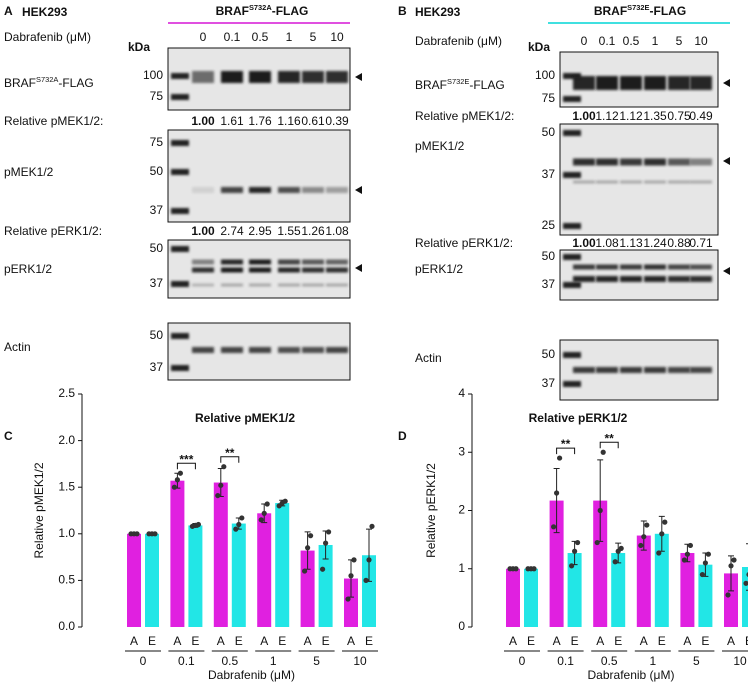 The image size is (748, 683). Describe the element at coordinates (461, 451) in the screenshot. I see `y-tick-label: 3` at that location.